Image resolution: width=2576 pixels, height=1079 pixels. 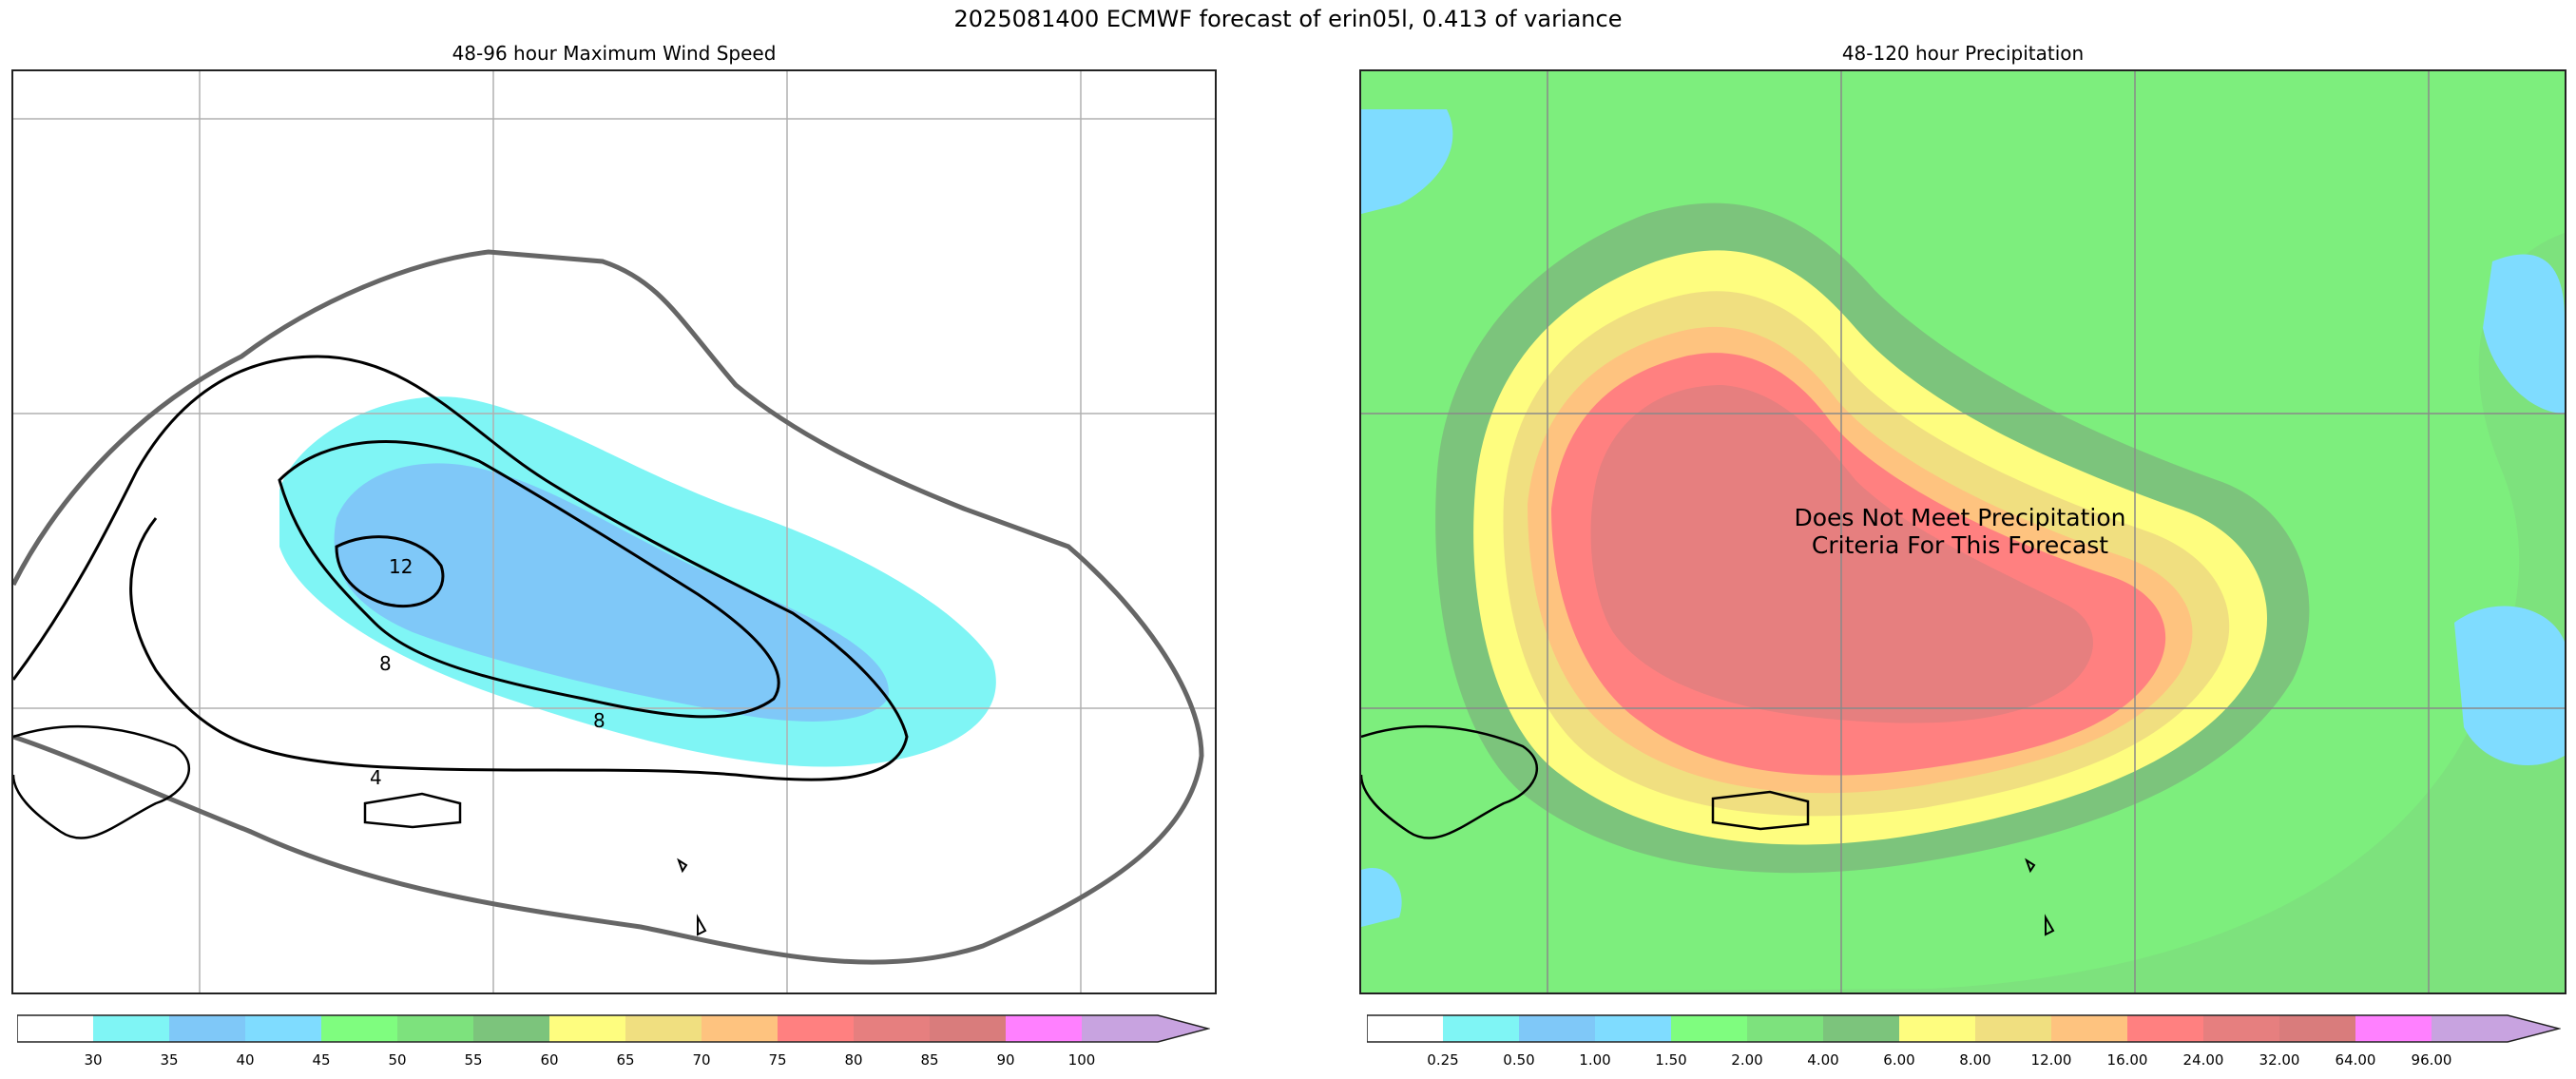 I want to click on wind-contour-label-8: 8, so click(x=385, y=663).